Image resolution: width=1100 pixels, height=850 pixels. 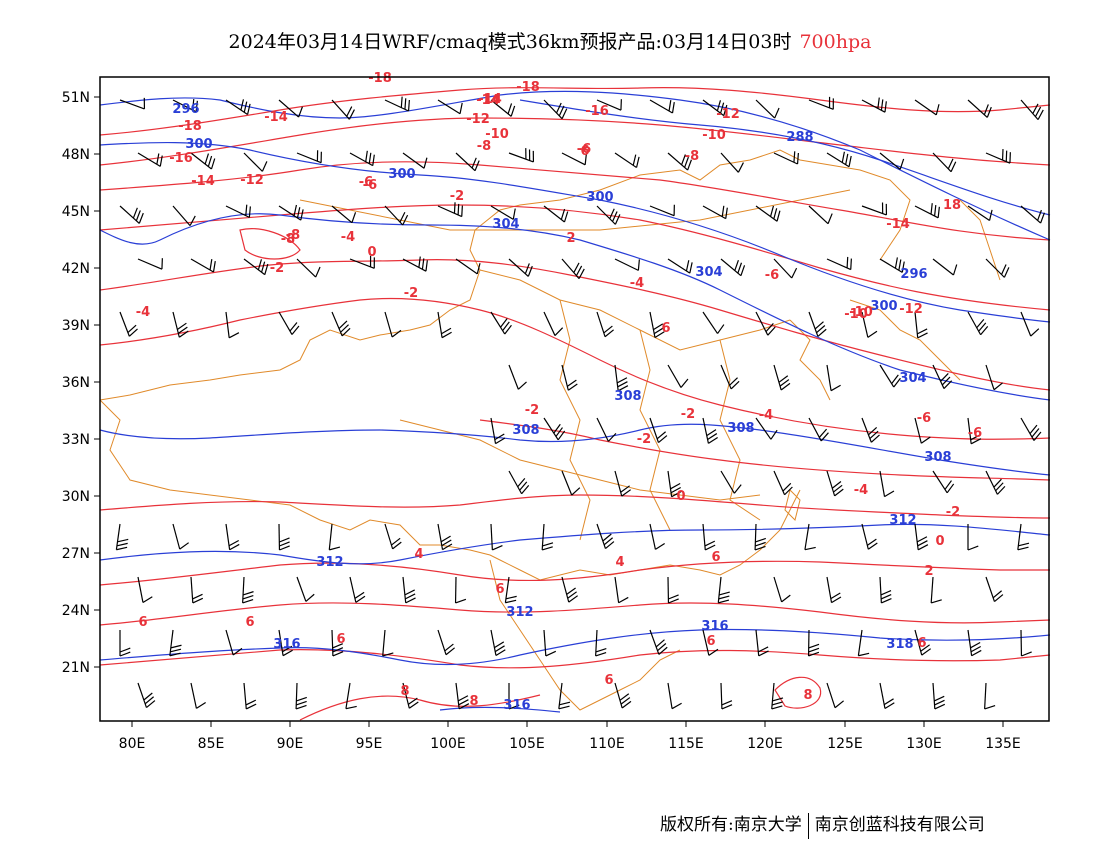 What do you see at coordinates (765, 744) in the screenshot?
I see `lon-label: 120E` at bounding box center [765, 744].